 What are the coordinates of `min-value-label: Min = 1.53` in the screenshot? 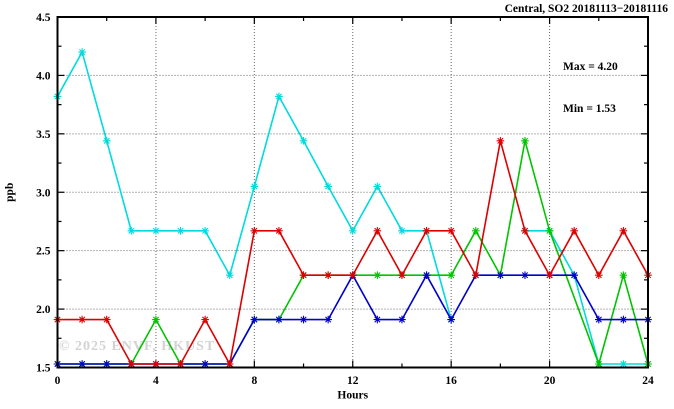 It's located at (589, 109).